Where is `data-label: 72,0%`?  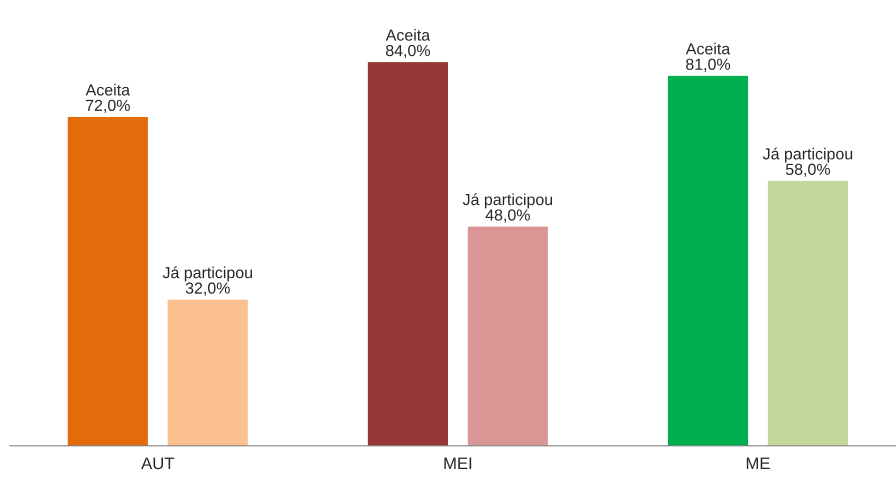
data-label: 72,0% is located at coordinates (108, 106).